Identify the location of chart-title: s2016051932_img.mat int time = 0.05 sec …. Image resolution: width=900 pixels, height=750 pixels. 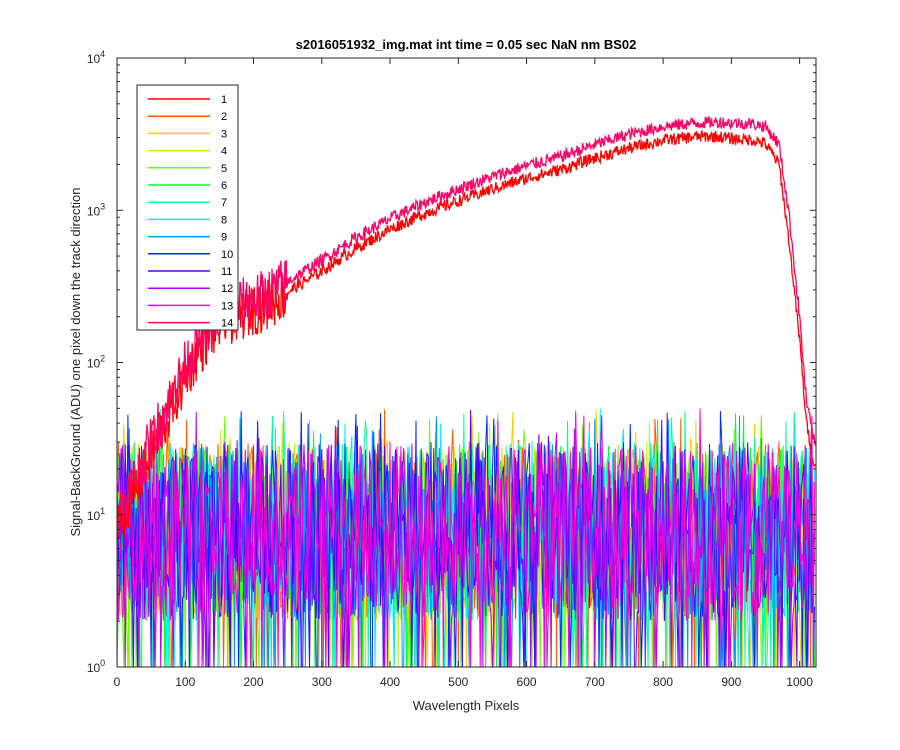
(466, 44).